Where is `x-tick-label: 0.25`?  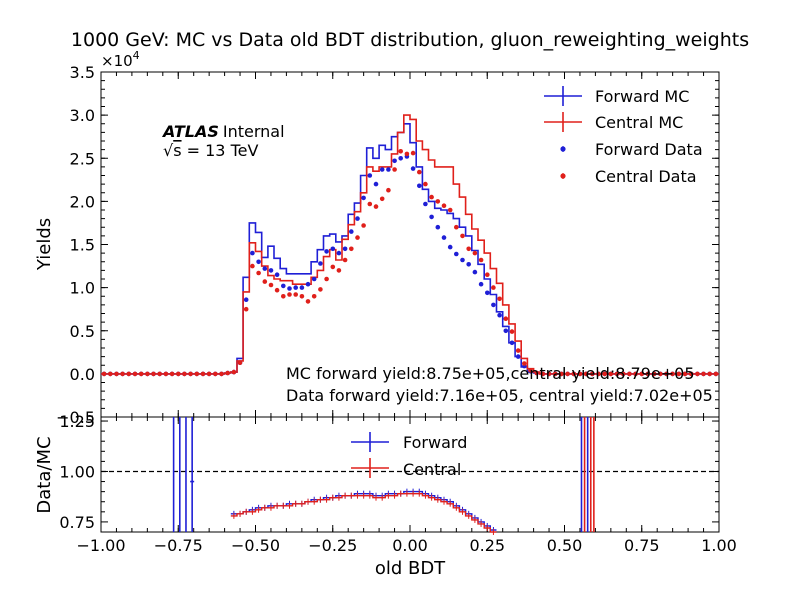
x-tick-label: 0.25 is located at coordinates (487, 545).